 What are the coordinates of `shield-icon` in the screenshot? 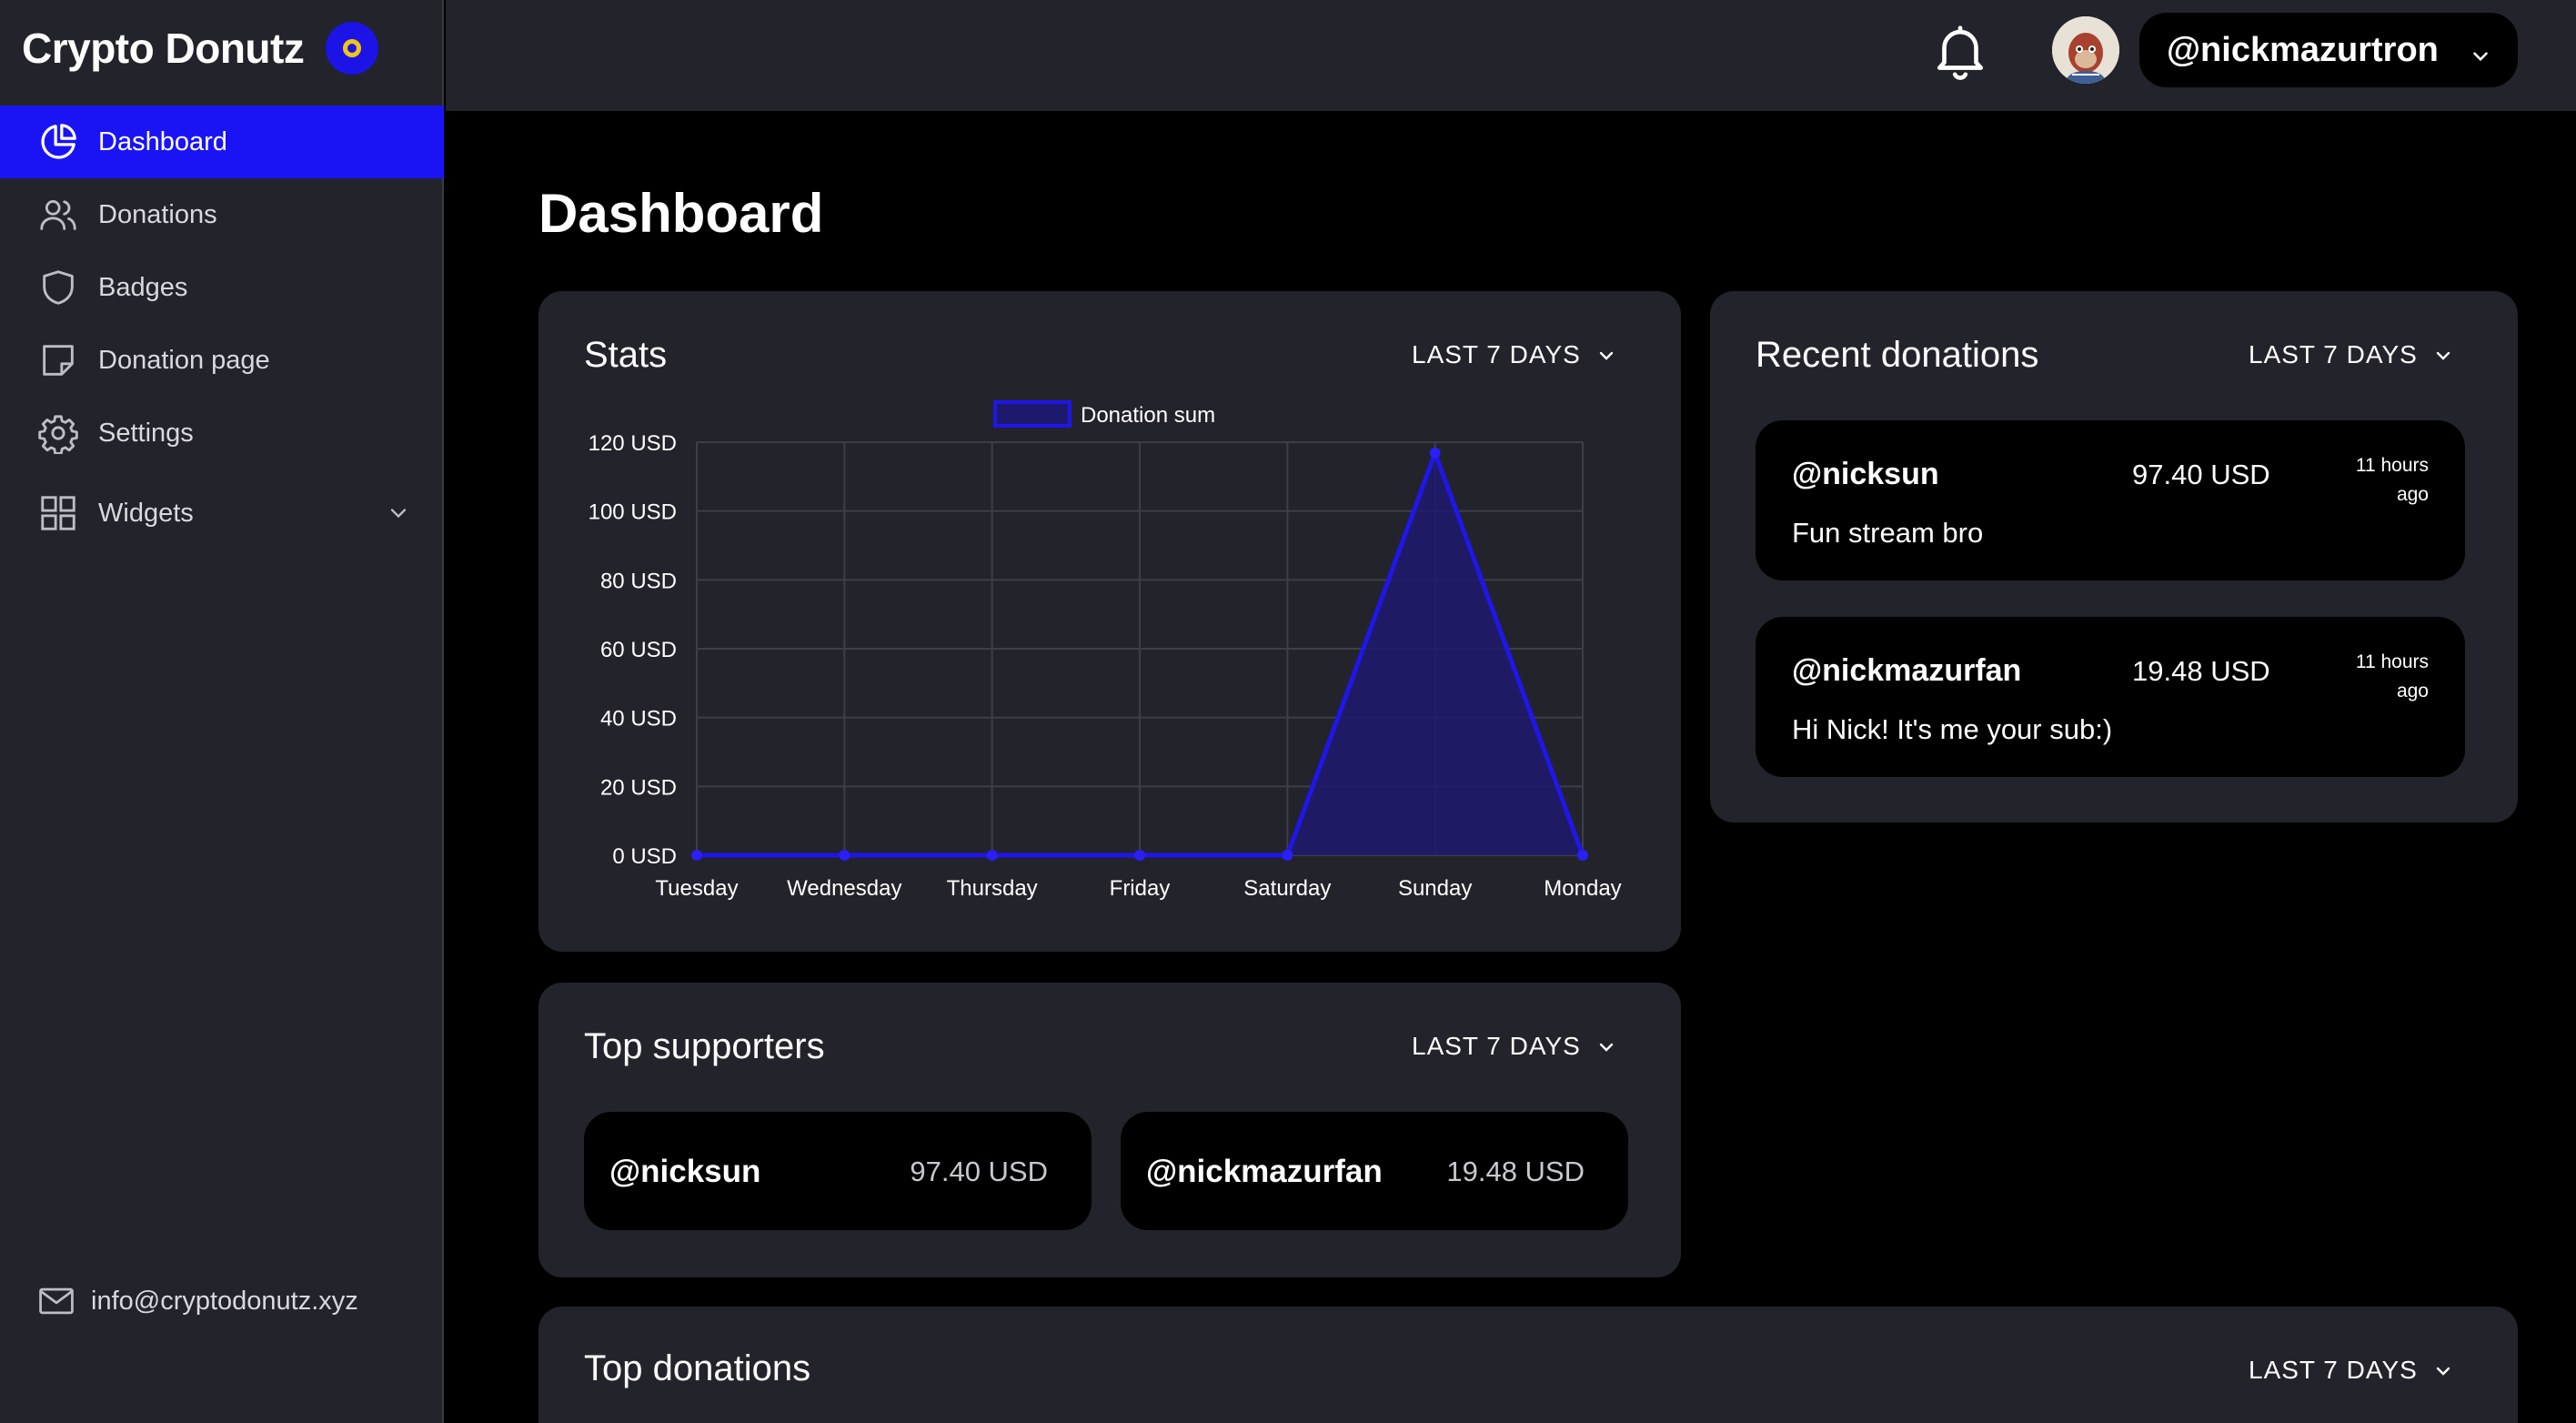 It's located at (58, 287).